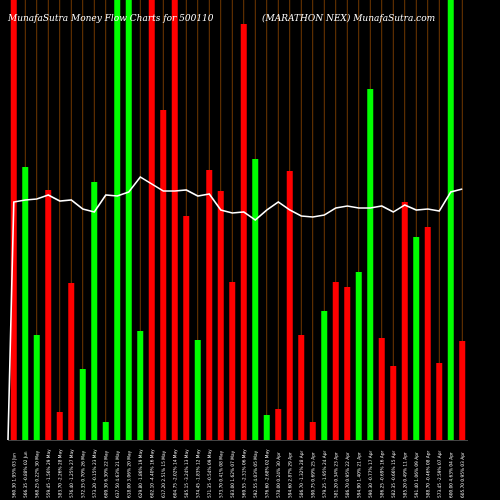 This screenshot has width=500, height=500. I want to click on x-tick-label: 574.45 -1.83% 12 May, so click(198, 473).